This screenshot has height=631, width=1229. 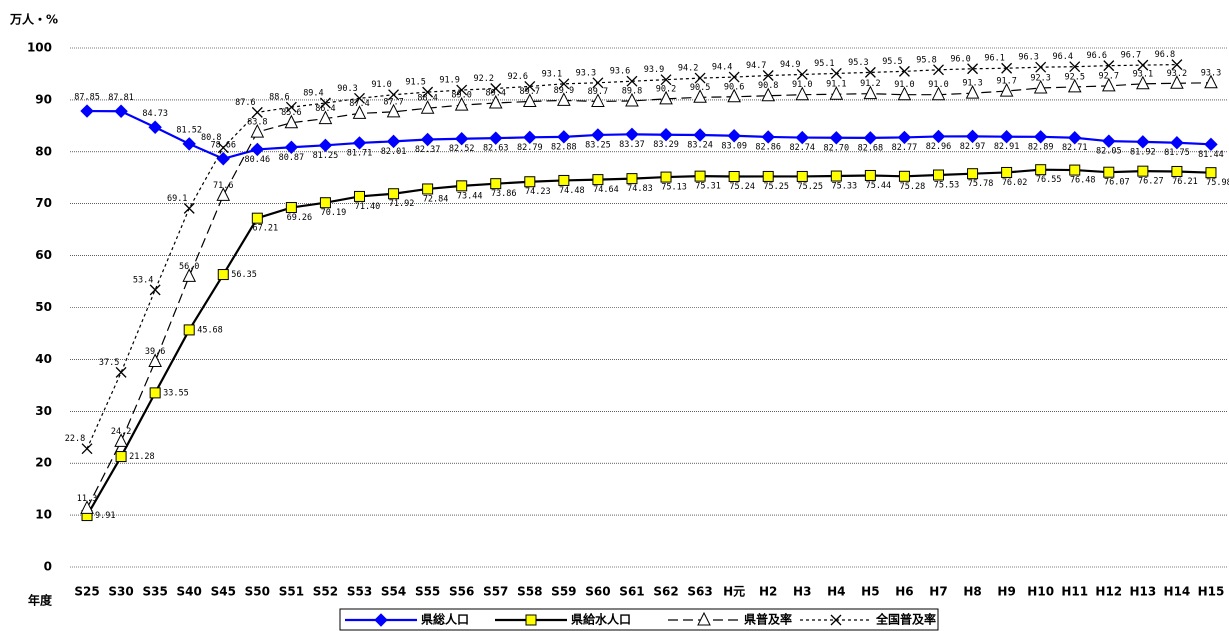 What do you see at coordinates (688, 69) in the screenshot?
I see `value-label: 94.2` at bounding box center [688, 69].